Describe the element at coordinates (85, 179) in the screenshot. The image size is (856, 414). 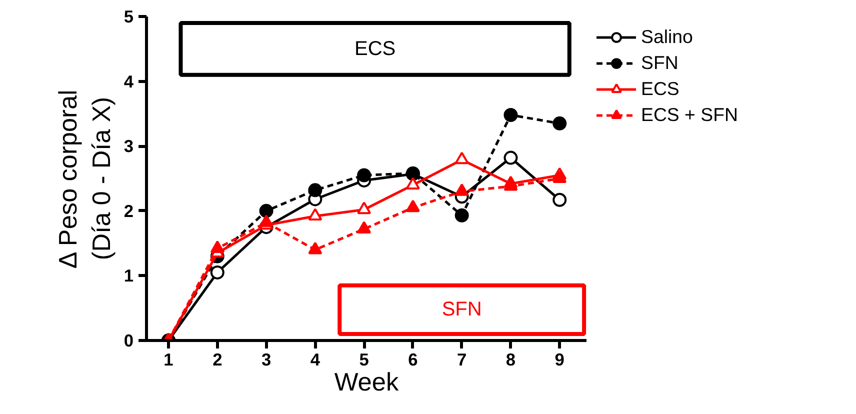
I see `y-axis-title: Δ Peso corporal (Día 0 - Día X)` at that location.